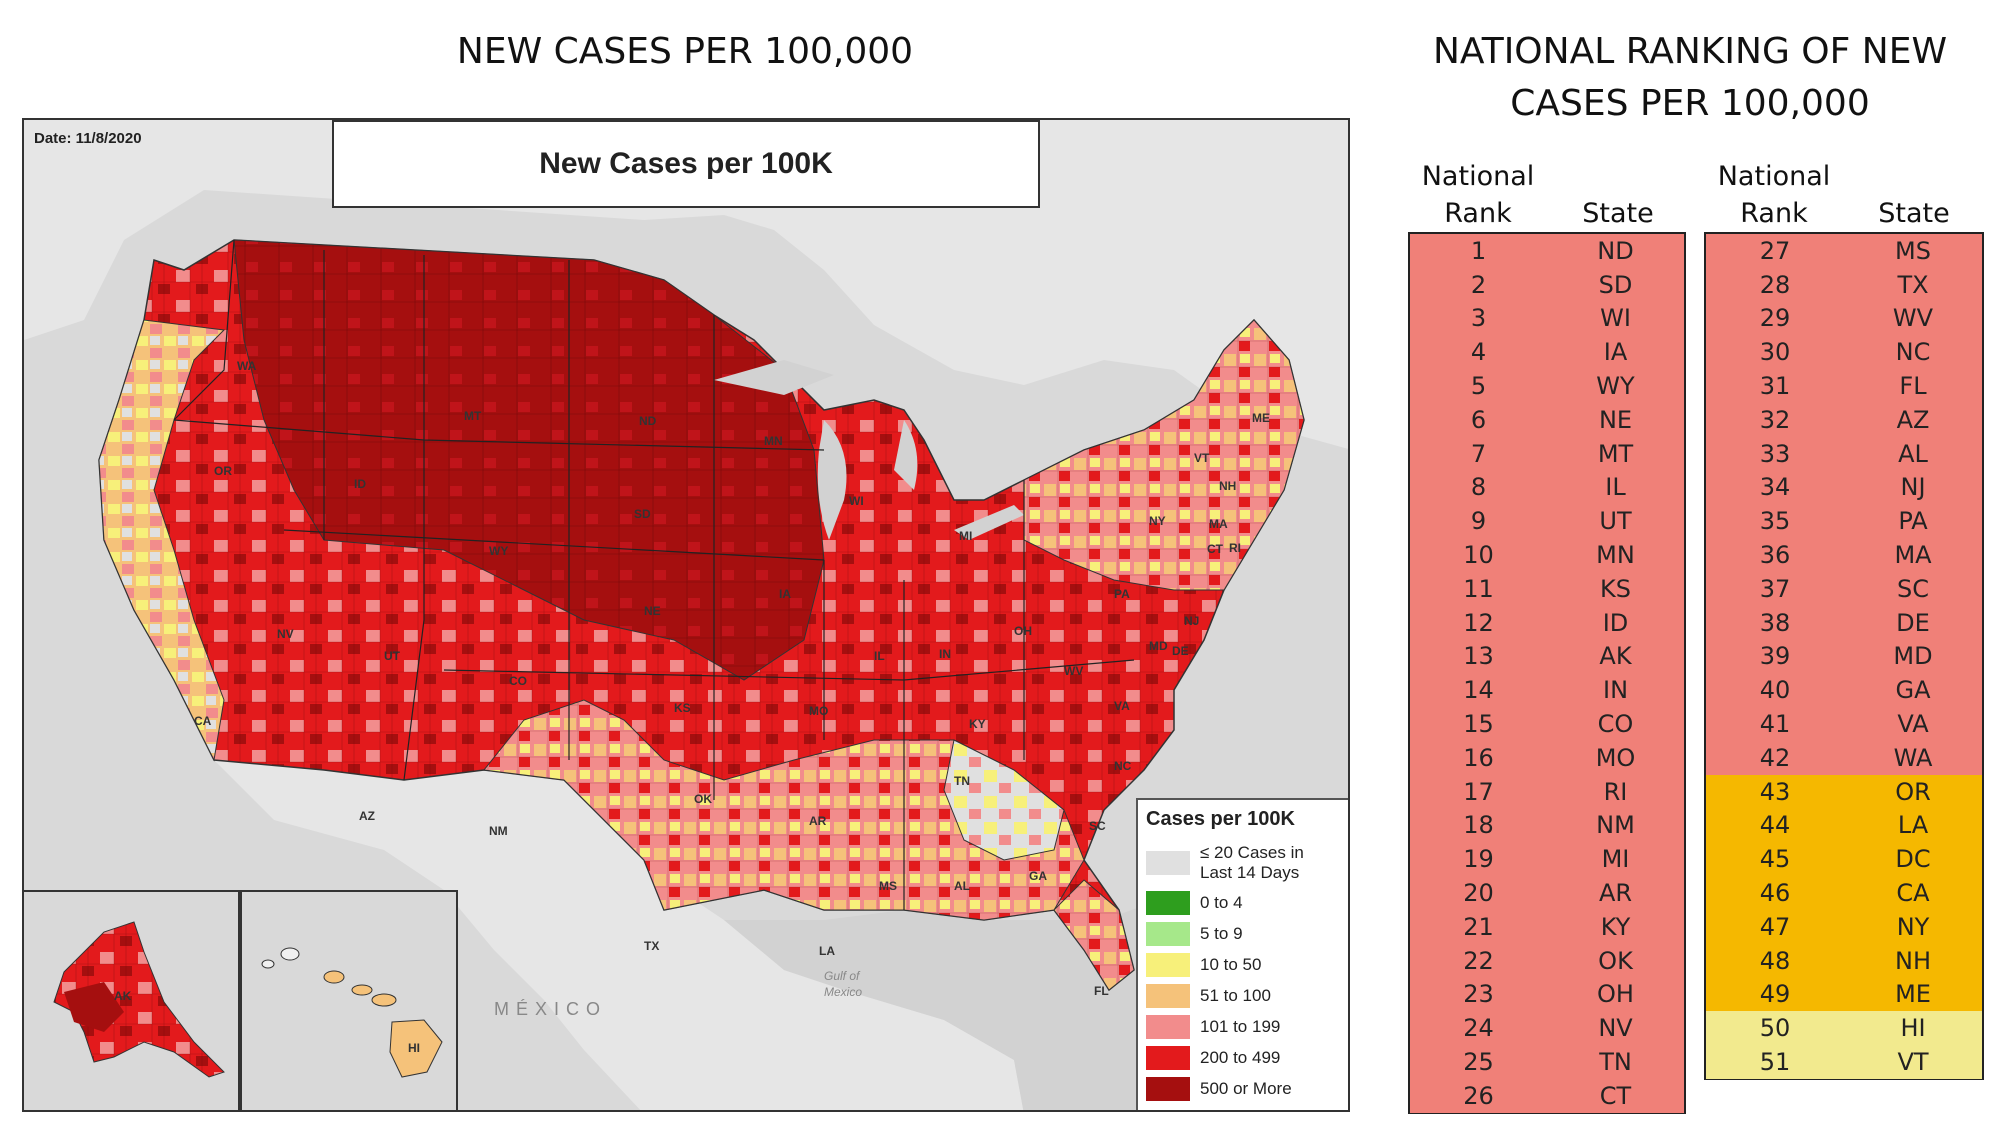  Describe the element at coordinates (360, 484) in the screenshot. I see `state-label-id: ID` at that location.